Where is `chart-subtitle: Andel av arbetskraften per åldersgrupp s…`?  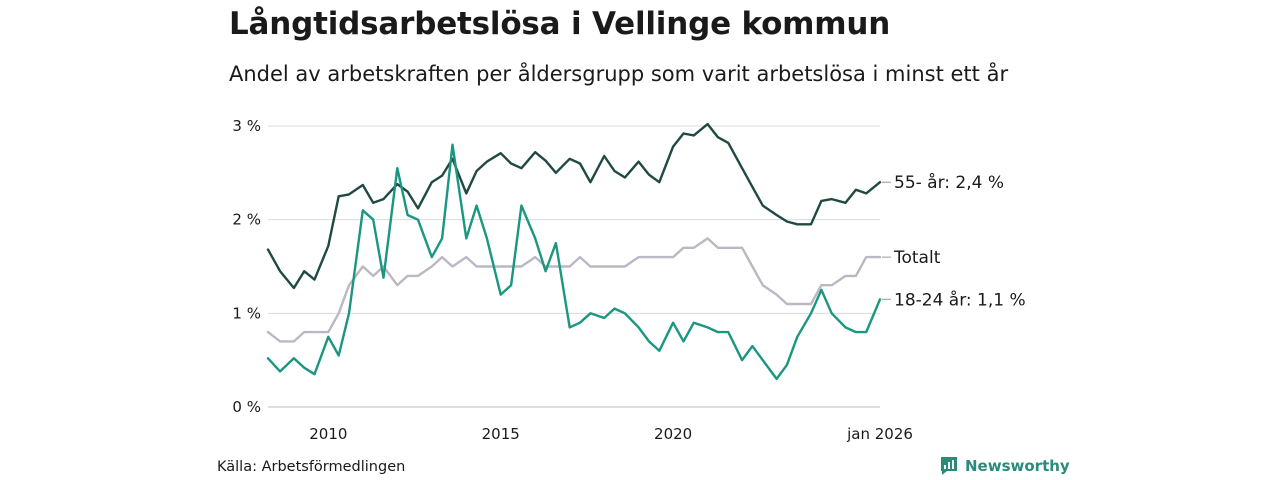 chart-subtitle: Andel av arbetskraften per åldersgrupp s… is located at coordinates (619, 74).